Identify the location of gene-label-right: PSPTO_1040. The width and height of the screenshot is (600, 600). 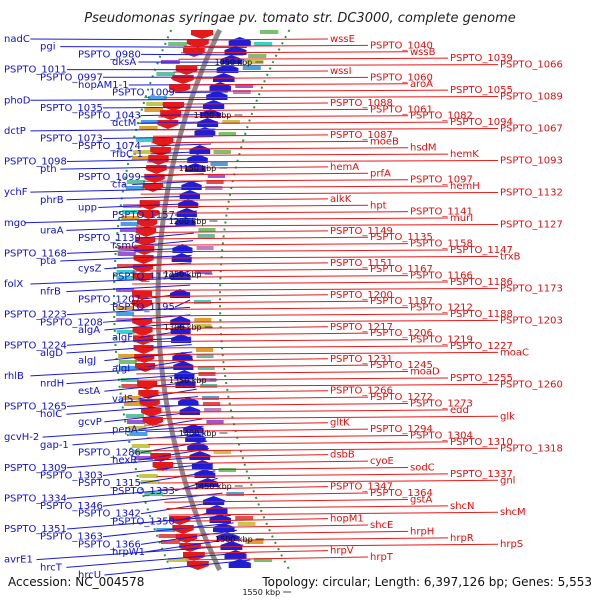
(401, 45).